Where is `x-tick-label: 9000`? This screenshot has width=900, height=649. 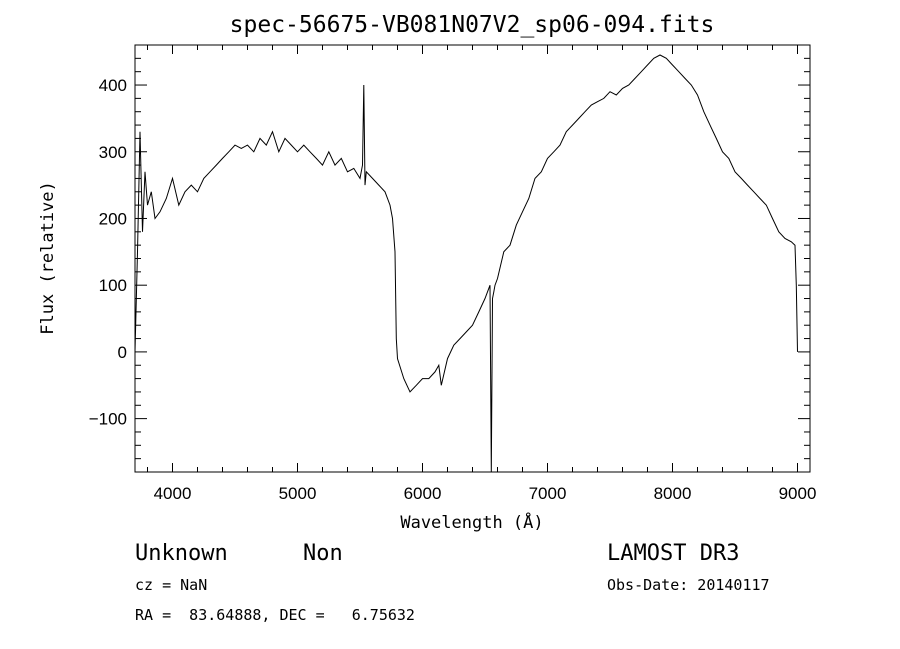 x-tick-label: 9000 is located at coordinates (798, 493).